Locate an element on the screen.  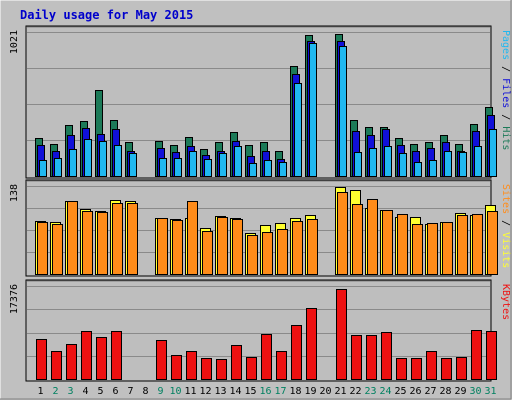
legend-entry-hits: Hits is located at coordinates (505, 138).